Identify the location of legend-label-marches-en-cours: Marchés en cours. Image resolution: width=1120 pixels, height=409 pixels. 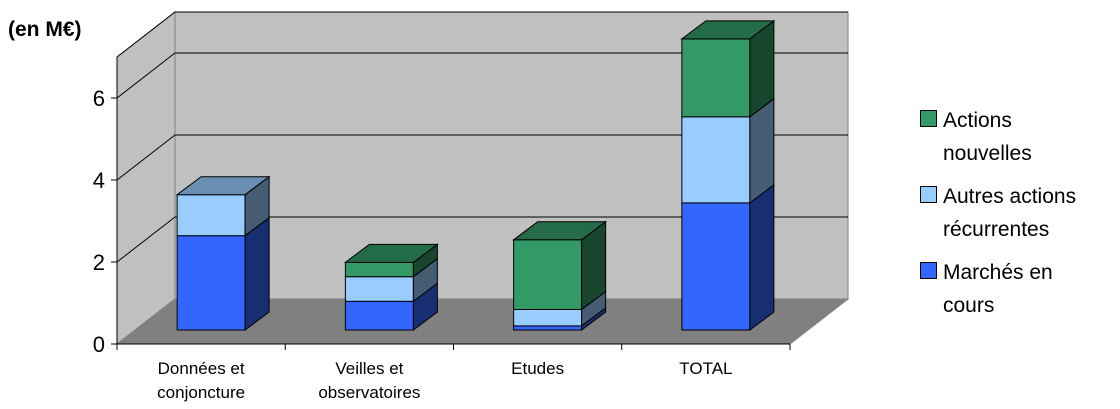
(1028, 289).